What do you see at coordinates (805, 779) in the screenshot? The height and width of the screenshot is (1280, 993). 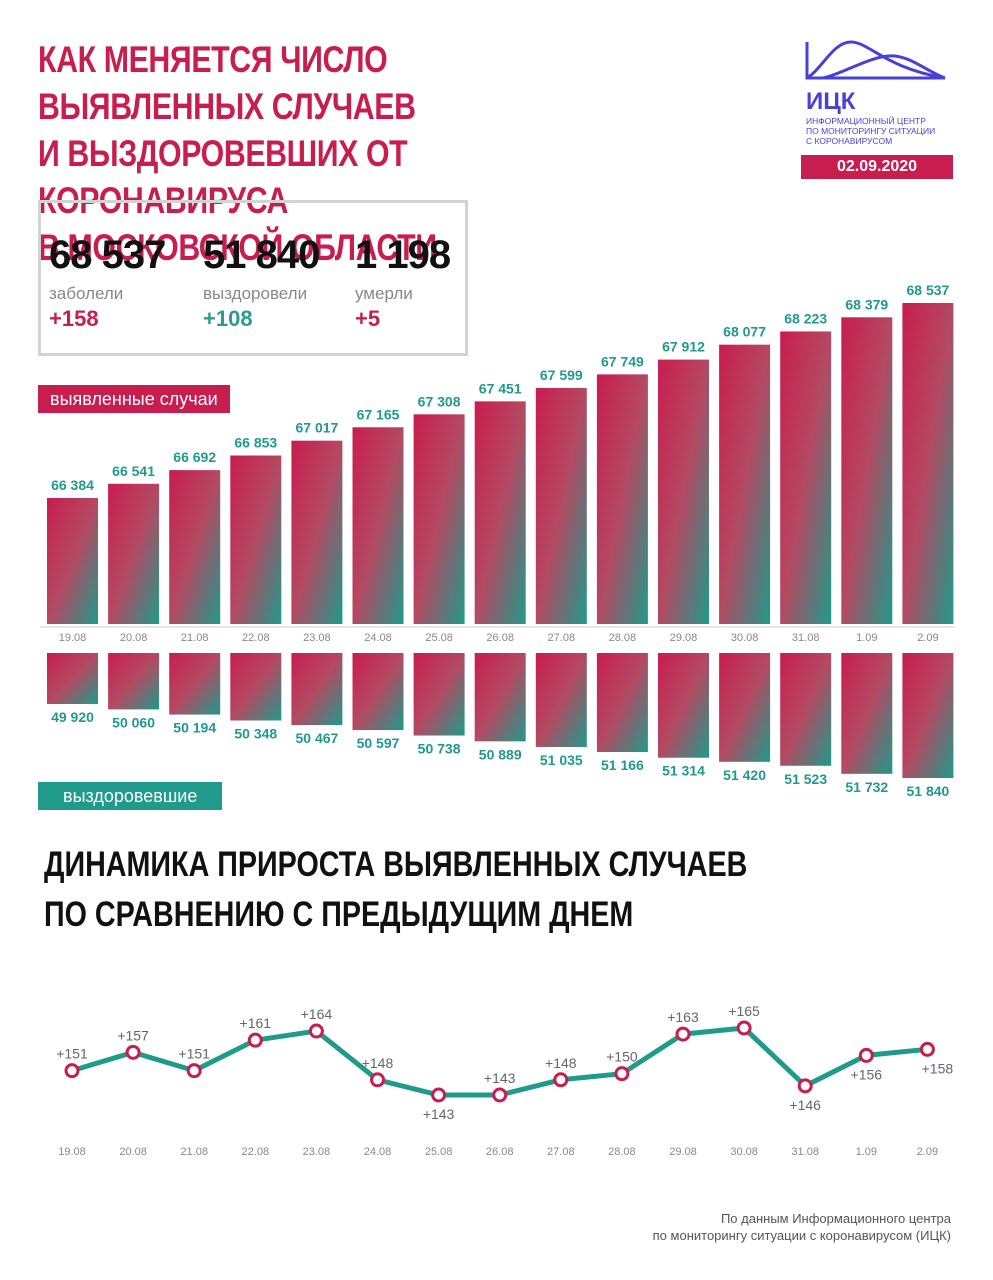 I see `recovered-value-label: 51 523` at bounding box center [805, 779].